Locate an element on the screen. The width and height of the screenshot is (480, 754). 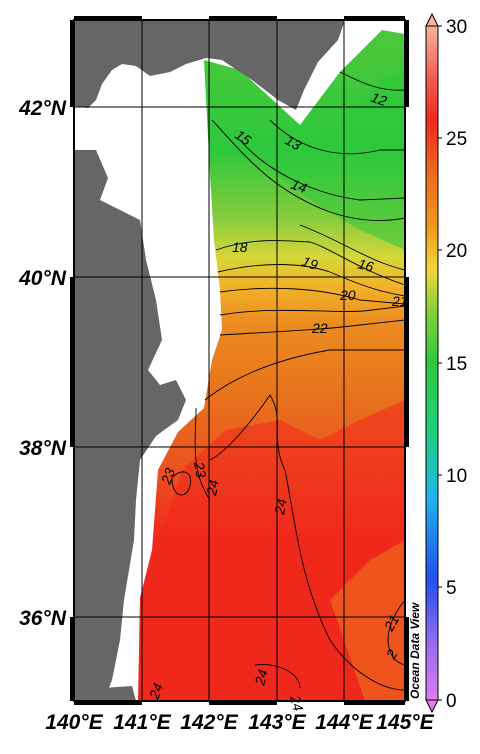
colorbar-scale is located at coordinates (432, 363).